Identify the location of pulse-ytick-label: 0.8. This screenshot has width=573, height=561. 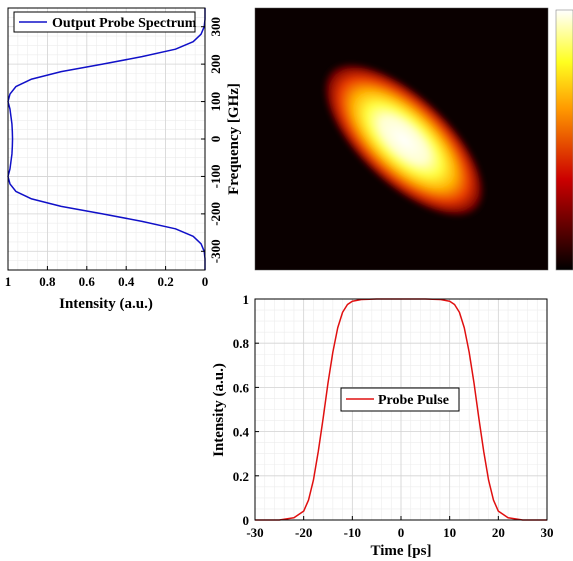
(241, 343).